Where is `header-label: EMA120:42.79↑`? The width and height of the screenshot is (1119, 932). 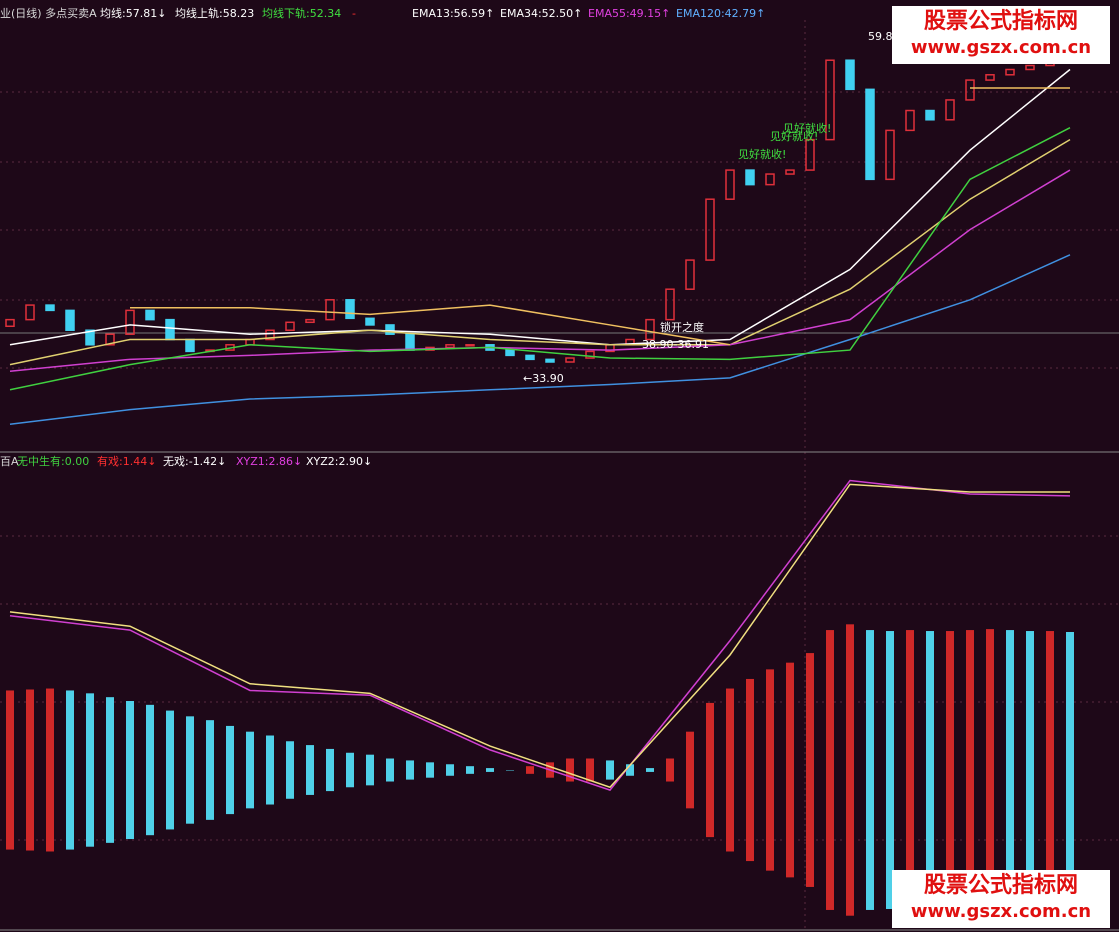 header-label: EMA120:42.79↑ is located at coordinates (720, 13).